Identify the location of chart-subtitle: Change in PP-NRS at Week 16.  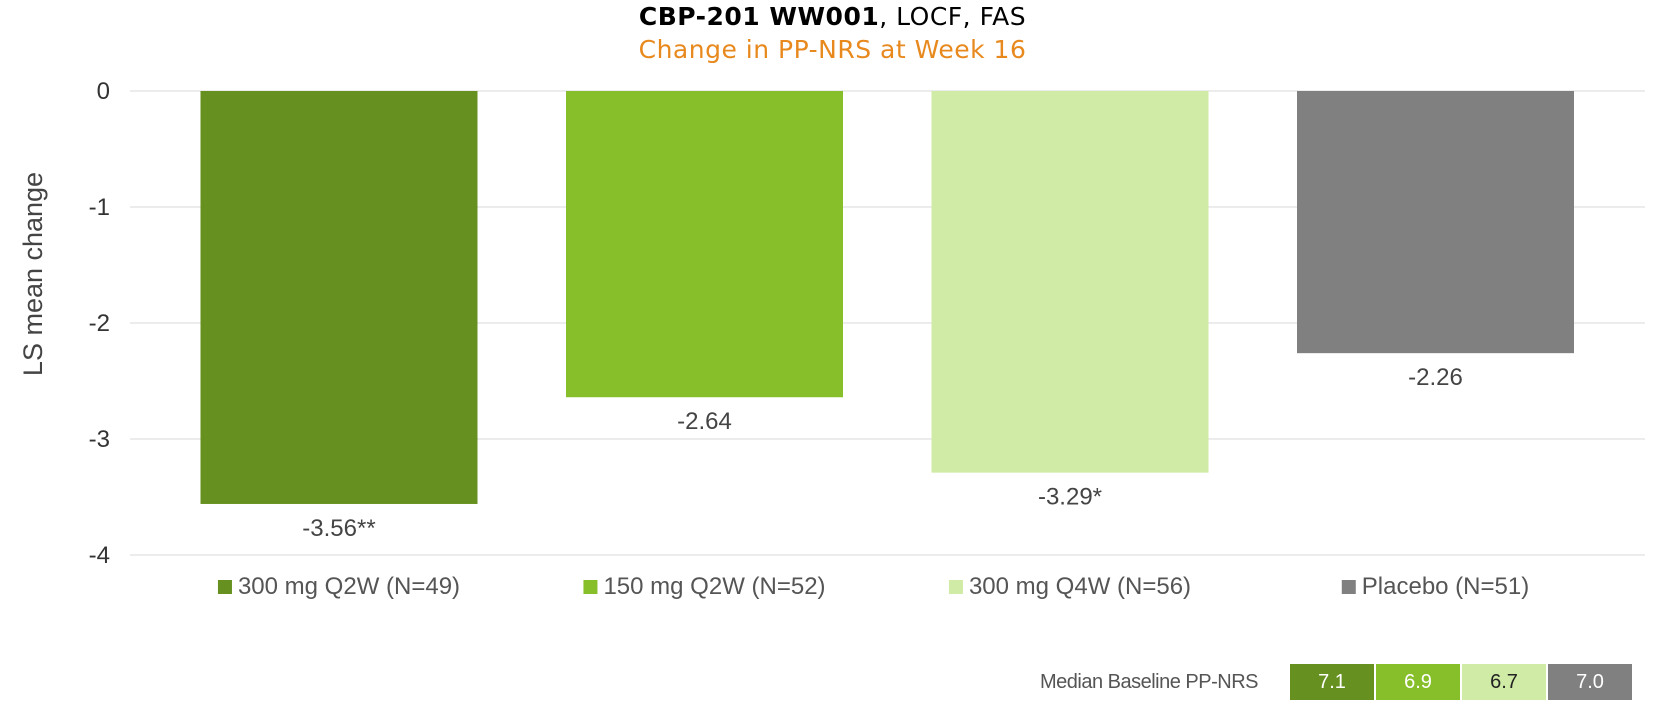
(832, 49).